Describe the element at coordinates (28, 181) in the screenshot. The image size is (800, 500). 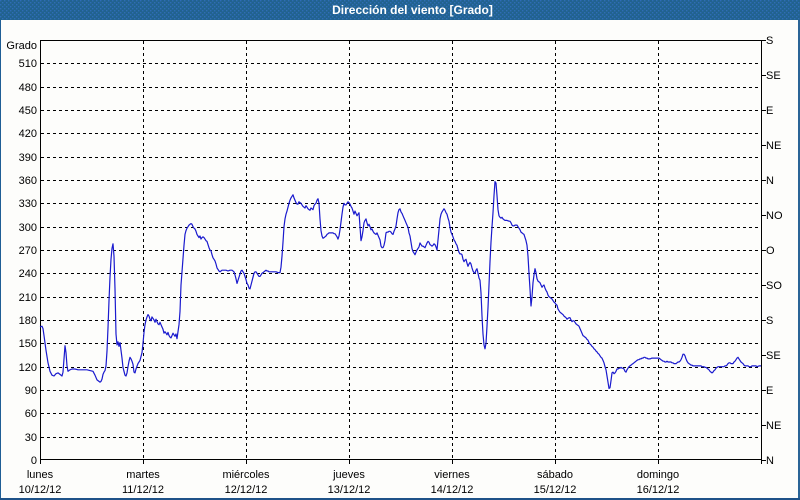
I see `svg-text: 360` at that location.